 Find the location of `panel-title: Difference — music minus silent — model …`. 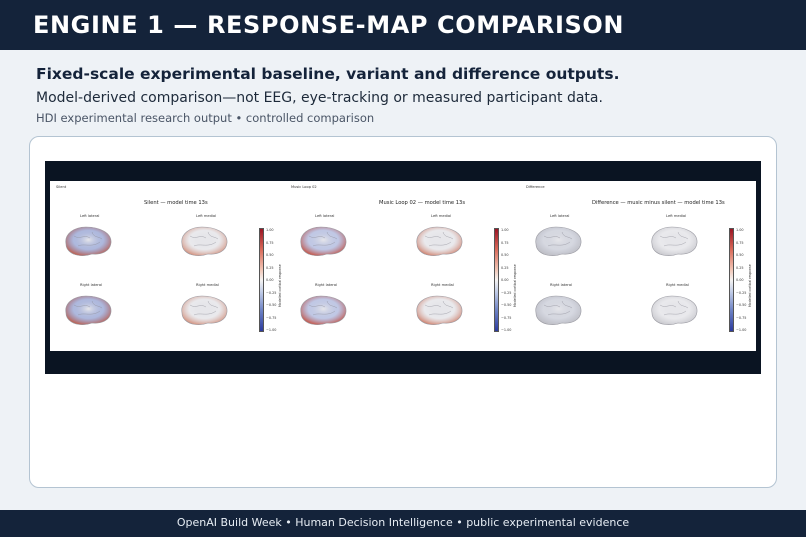

panel-title: Difference — music minus silent — model … is located at coordinates (658, 203).